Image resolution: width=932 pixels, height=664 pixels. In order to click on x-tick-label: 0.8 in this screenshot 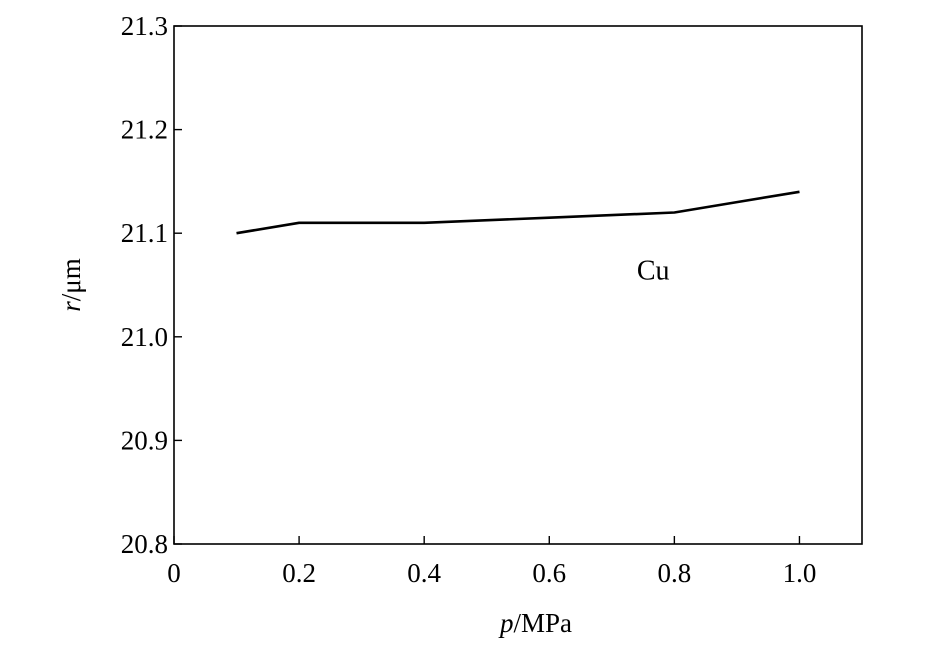, I will do `click(674, 573)`.